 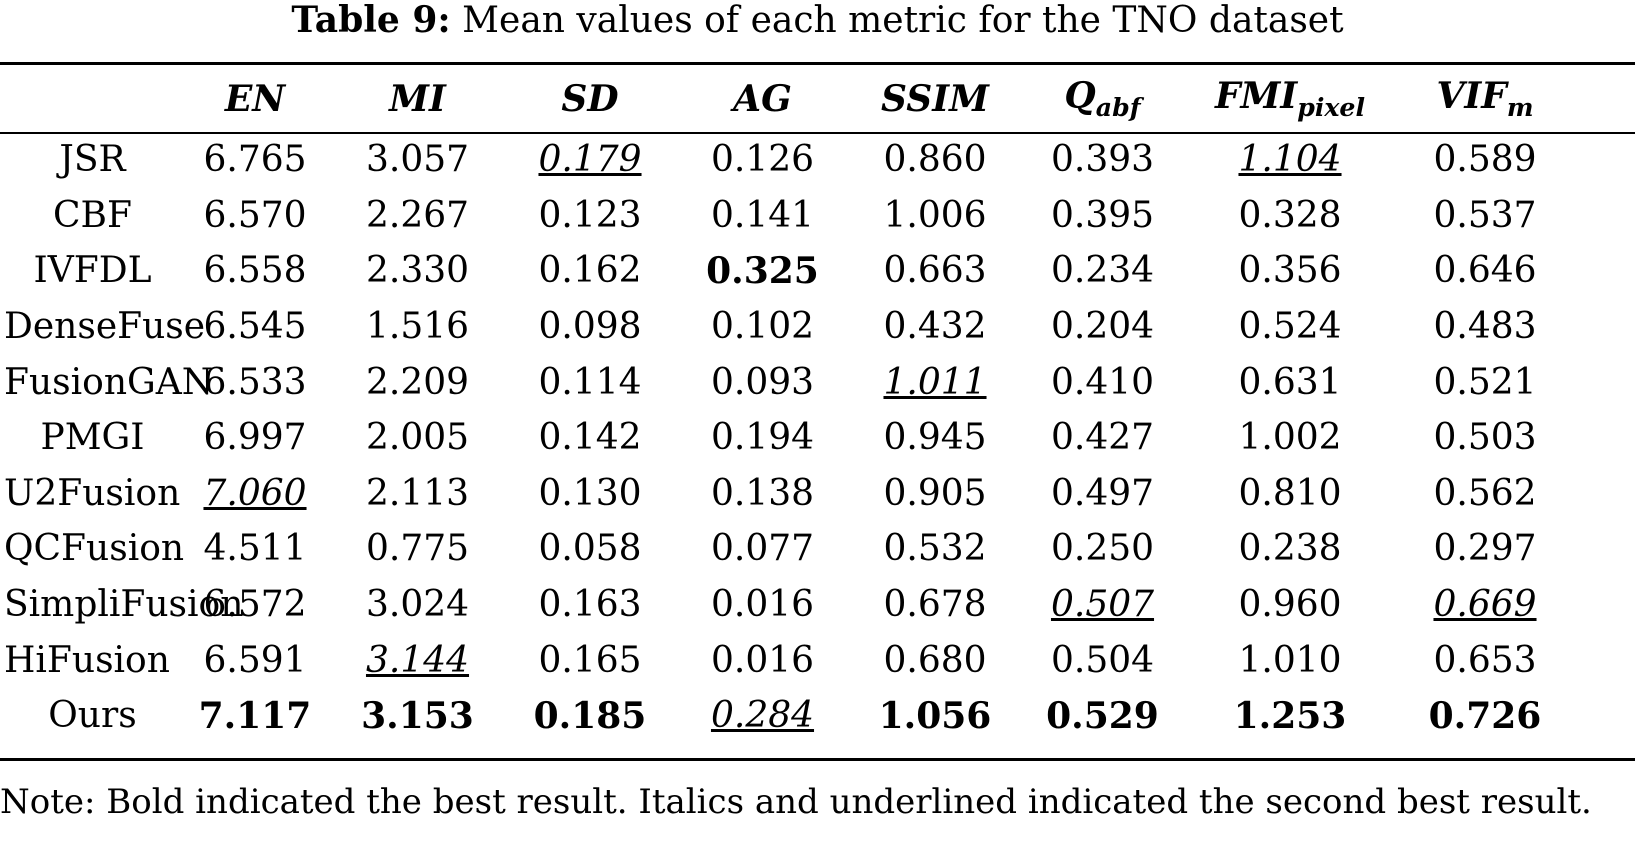 What do you see at coordinates (1290, 549) in the screenshot?
I see `value-cell: 0.238` at bounding box center [1290, 549].